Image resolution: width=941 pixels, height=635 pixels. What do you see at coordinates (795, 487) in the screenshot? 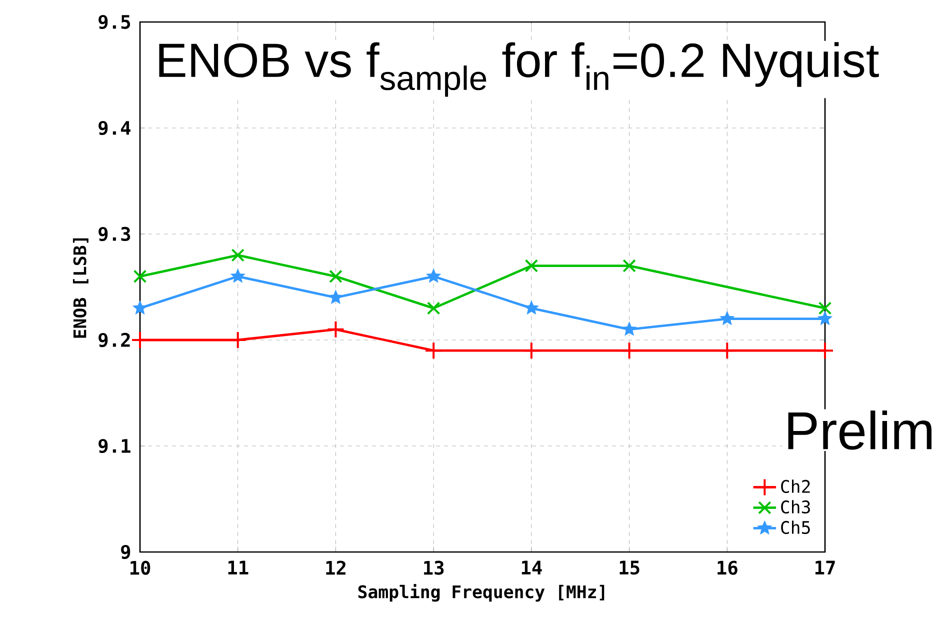
I see `legend-label: Ch2` at bounding box center [795, 487].